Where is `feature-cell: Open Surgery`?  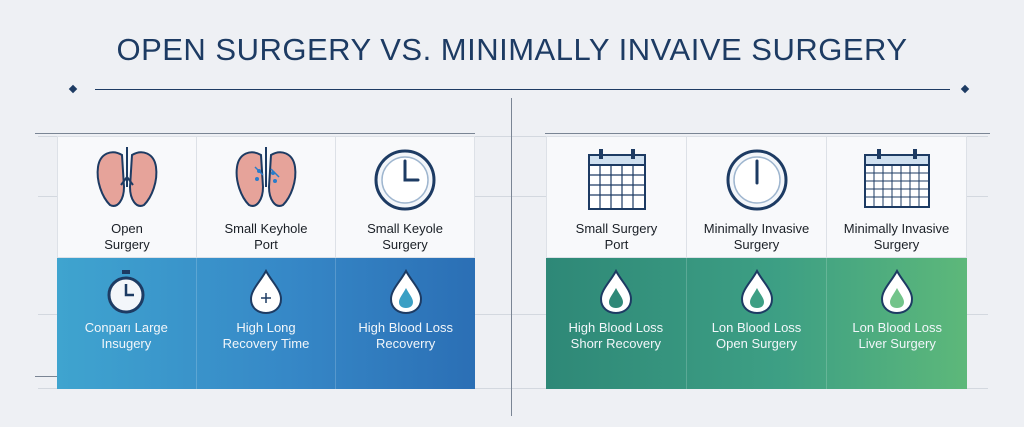 feature-cell: Open Surgery is located at coordinates (127, 197).